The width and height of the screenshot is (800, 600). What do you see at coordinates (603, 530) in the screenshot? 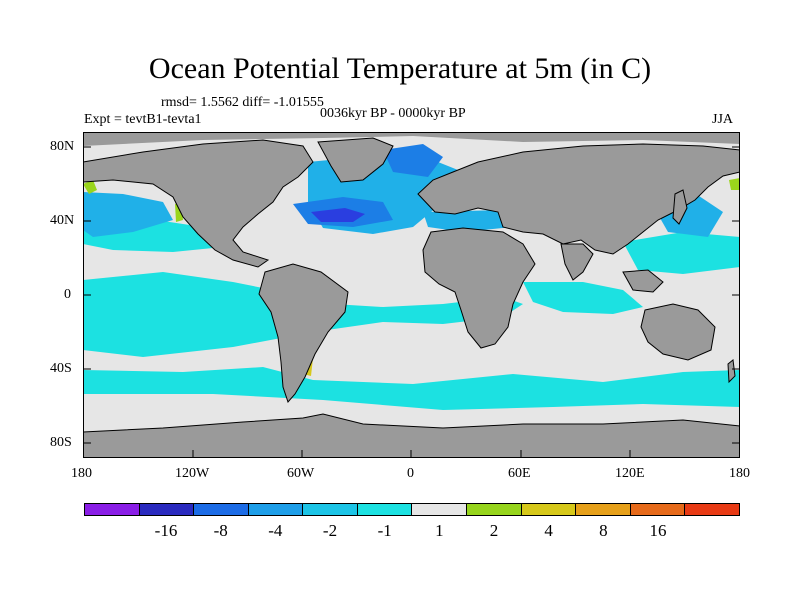
I see `legend-label: 8` at bounding box center [603, 530].